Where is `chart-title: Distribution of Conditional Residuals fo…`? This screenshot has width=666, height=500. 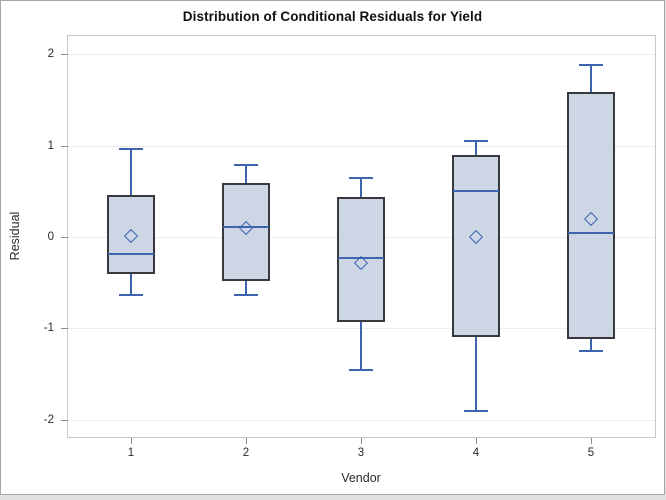 chart-title: Distribution of Conditional Residuals fo… is located at coordinates (332, 16).